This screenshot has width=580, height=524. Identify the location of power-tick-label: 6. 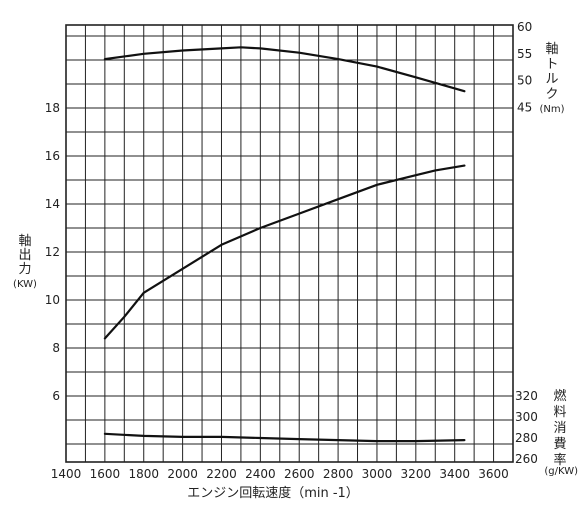
(56, 396).